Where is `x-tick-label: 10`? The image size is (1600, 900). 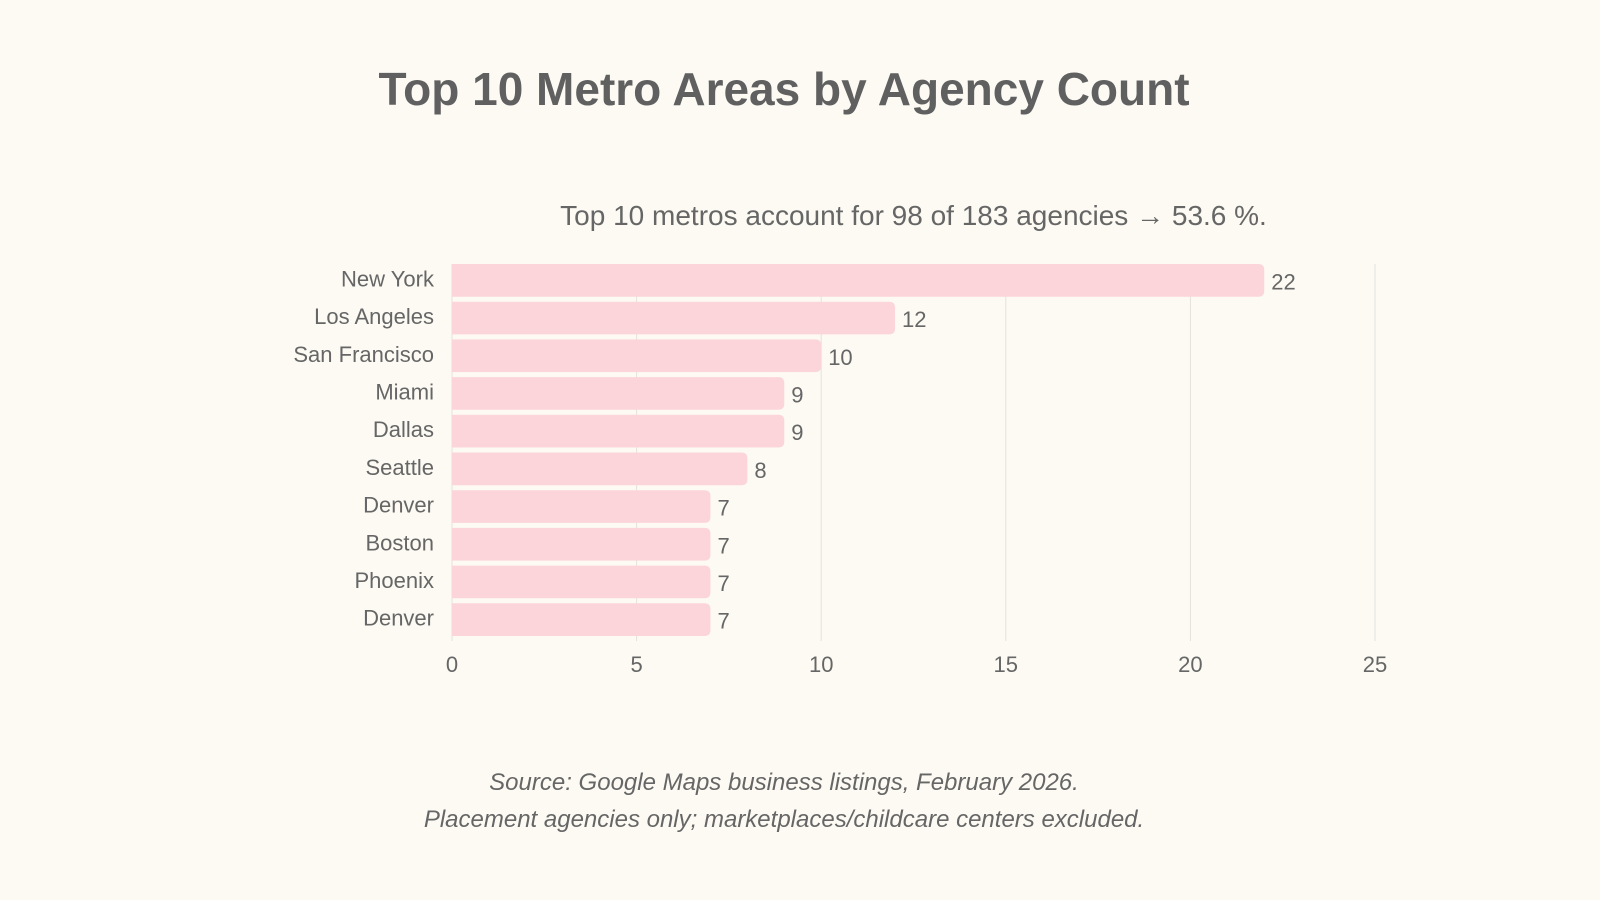
x-tick-label: 10 is located at coordinates (821, 664).